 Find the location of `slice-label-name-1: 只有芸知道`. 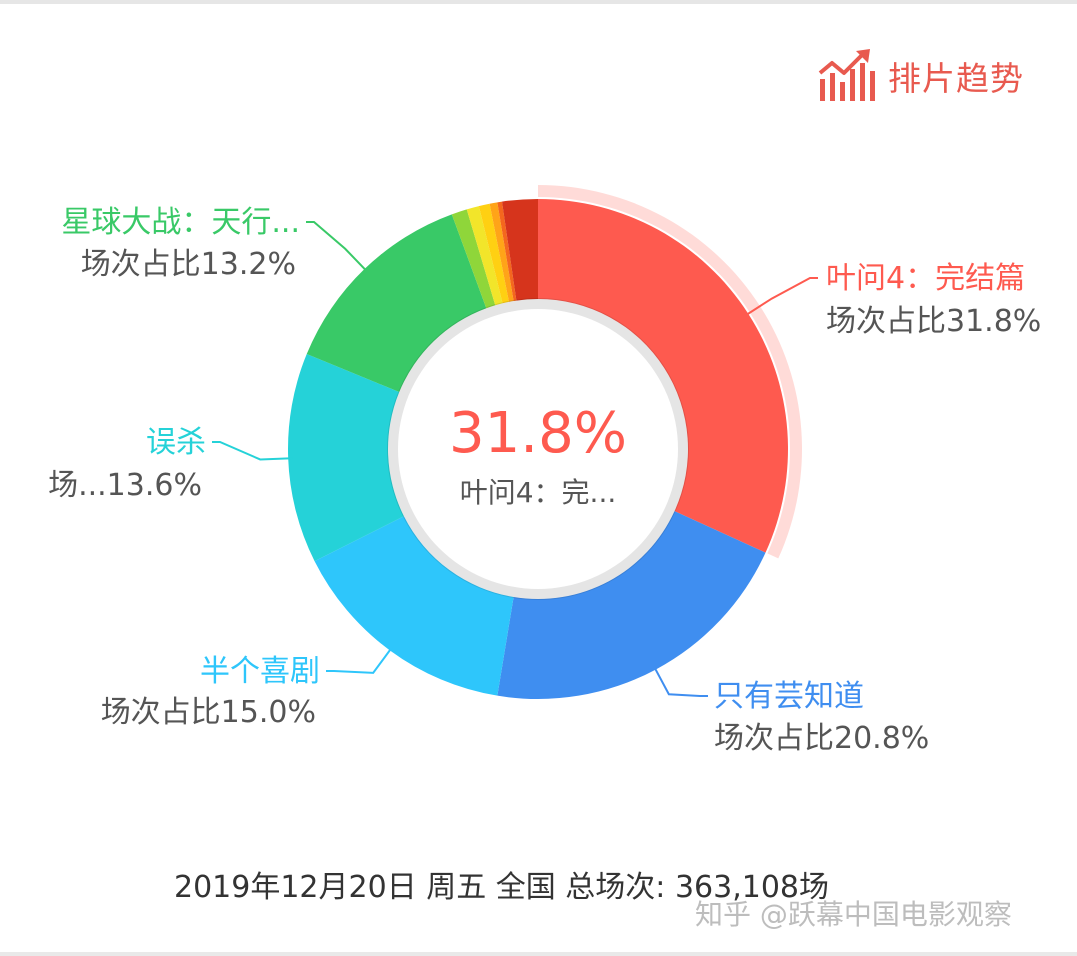

slice-label-name-1: 只有芸知道 is located at coordinates (789, 696).